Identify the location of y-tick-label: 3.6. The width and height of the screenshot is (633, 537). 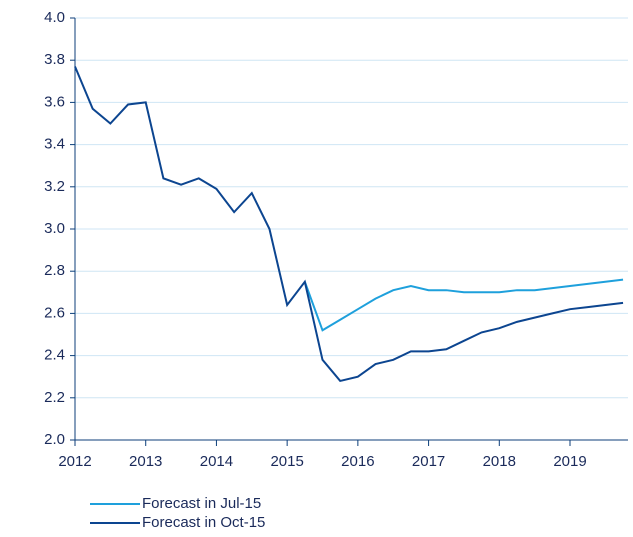
(54, 101).